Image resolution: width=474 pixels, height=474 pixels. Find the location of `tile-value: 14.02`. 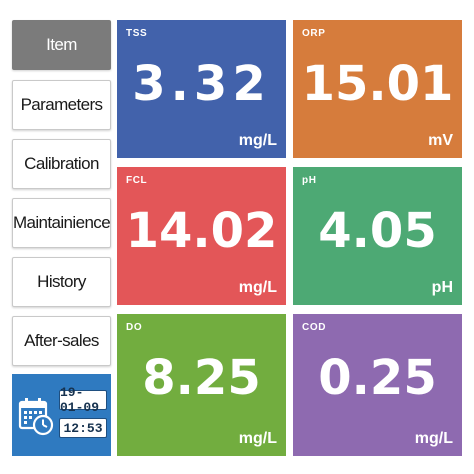

tile-value: 14.02 is located at coordinates (201, 231).